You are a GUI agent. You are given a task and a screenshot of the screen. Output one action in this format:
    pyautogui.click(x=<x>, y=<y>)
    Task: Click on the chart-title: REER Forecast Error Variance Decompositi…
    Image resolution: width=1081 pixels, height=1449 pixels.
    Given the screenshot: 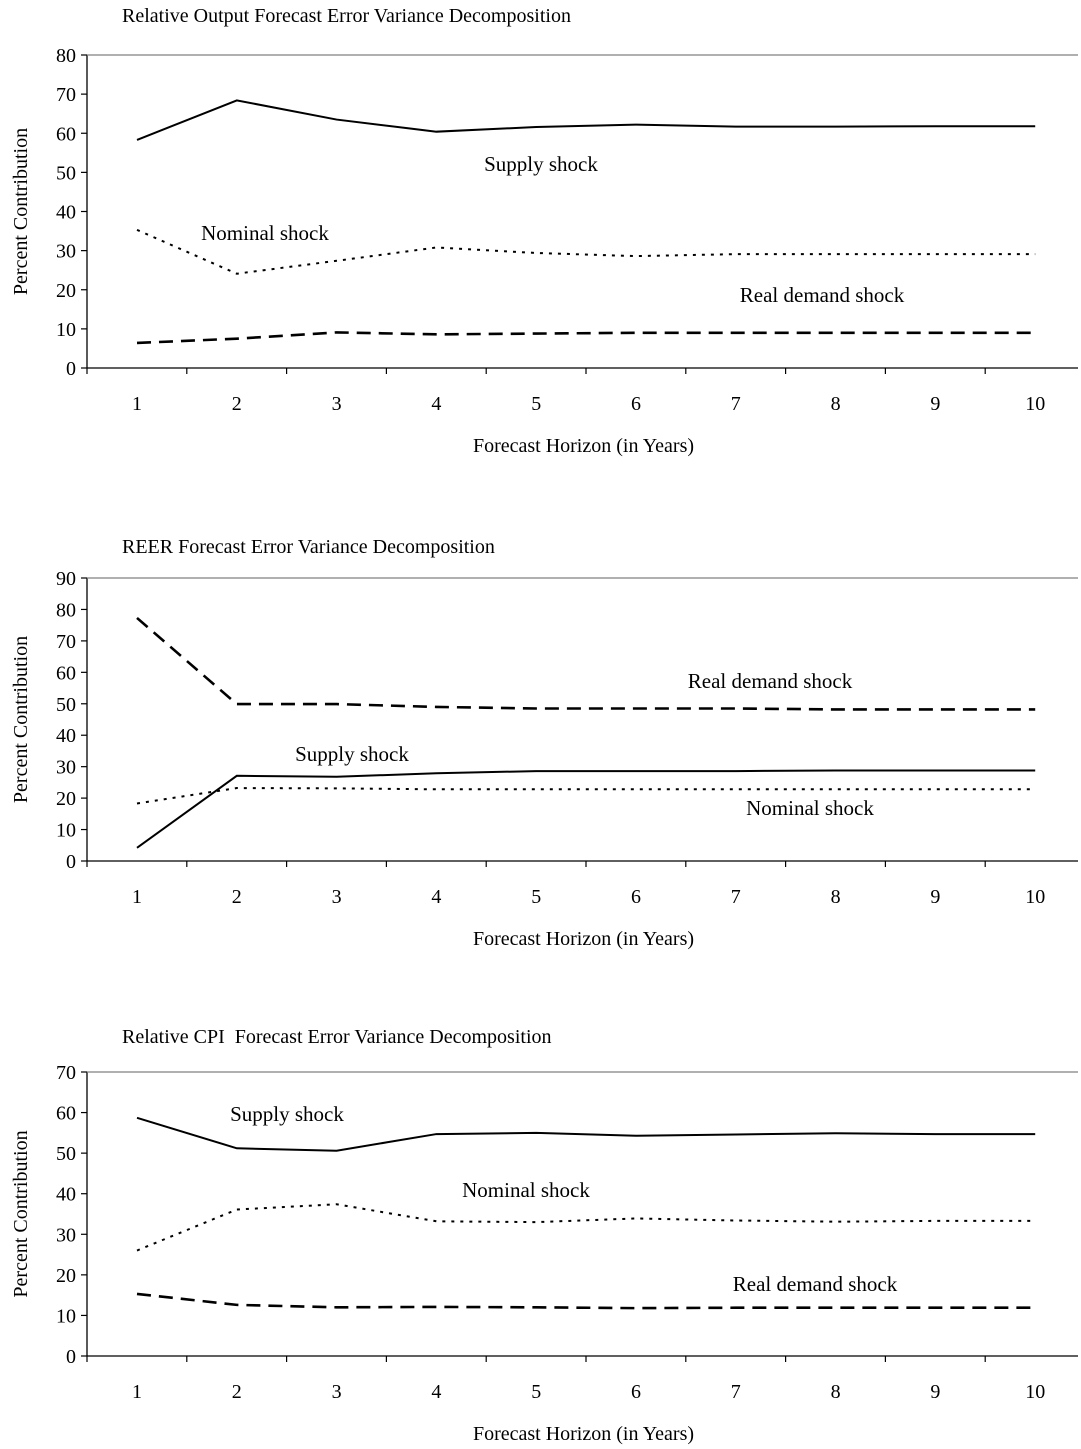 What is the action you would take?
    pyautogui.click(x=308, y=547)
    